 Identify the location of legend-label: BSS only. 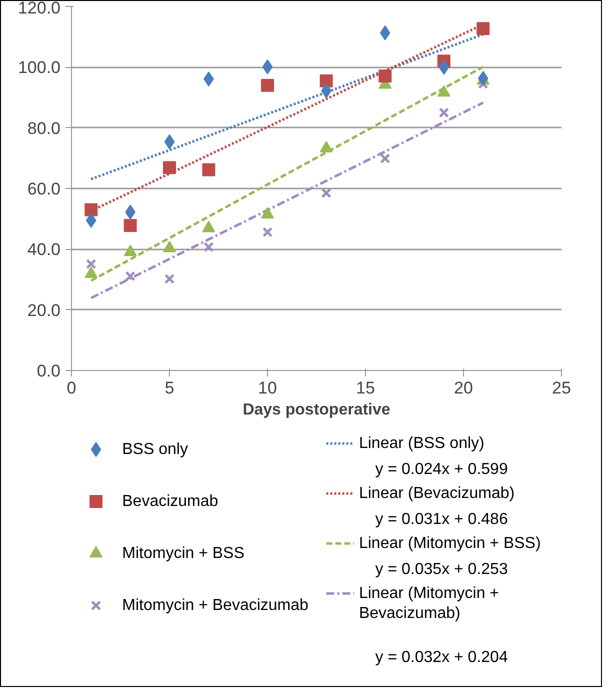
(155, 449).